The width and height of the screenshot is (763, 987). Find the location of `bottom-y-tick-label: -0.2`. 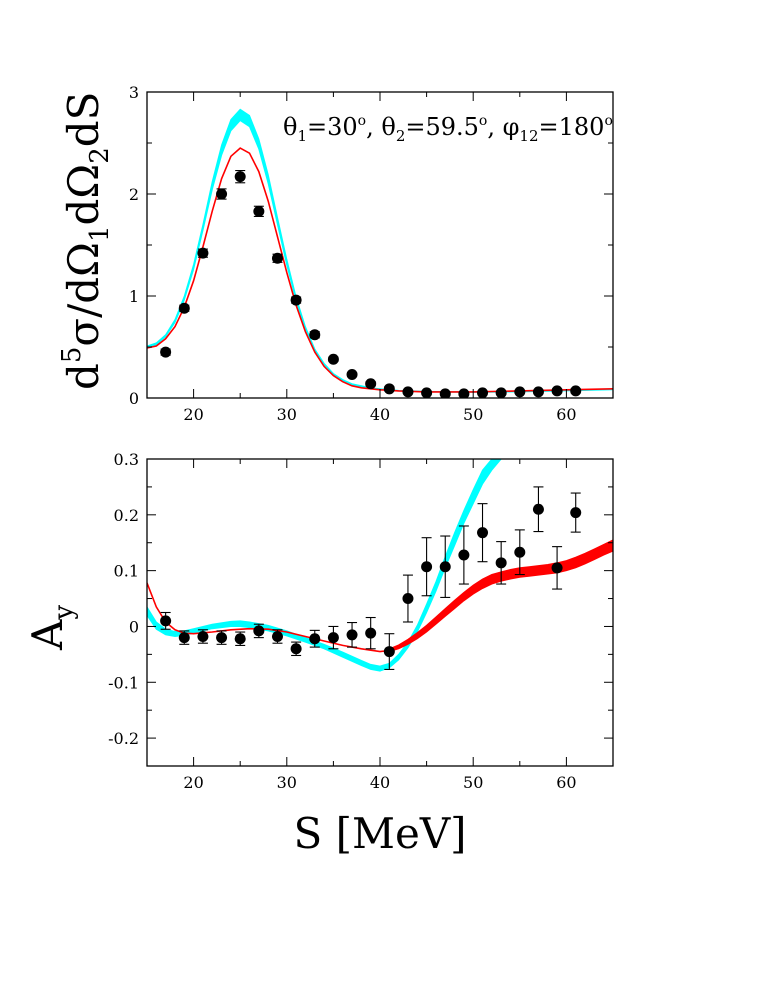

bottom-y-tick-label: -0.2 is located at coordinates (123, 738).